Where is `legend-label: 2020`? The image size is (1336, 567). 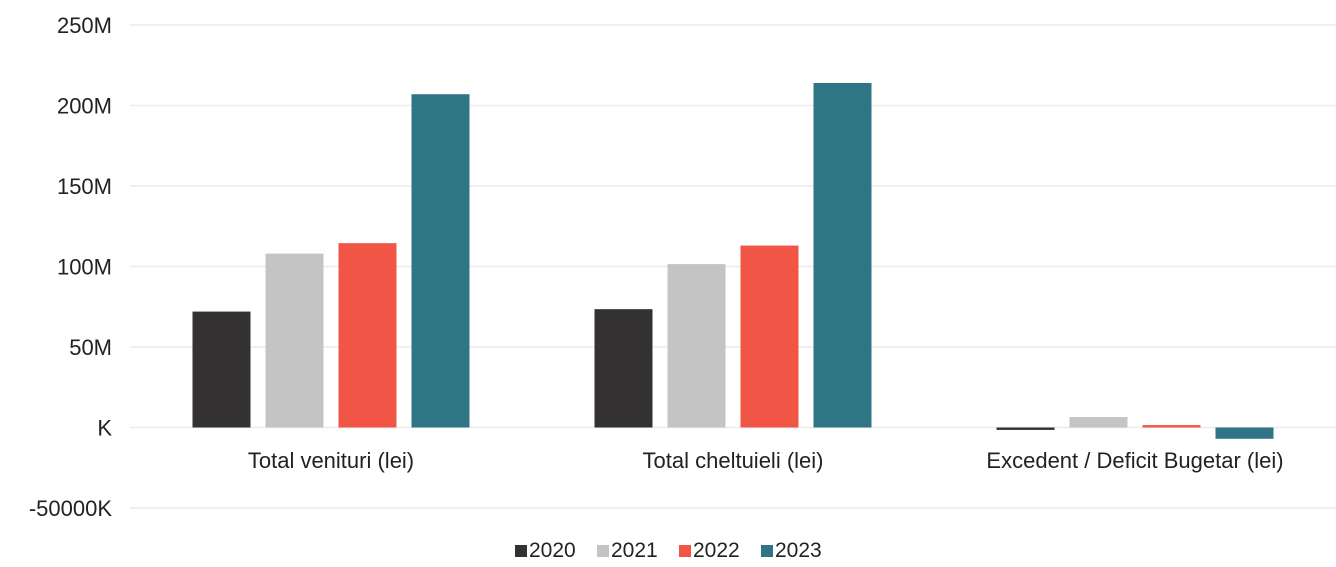
legend-label: 2020 is located at coordinates (552, 550).